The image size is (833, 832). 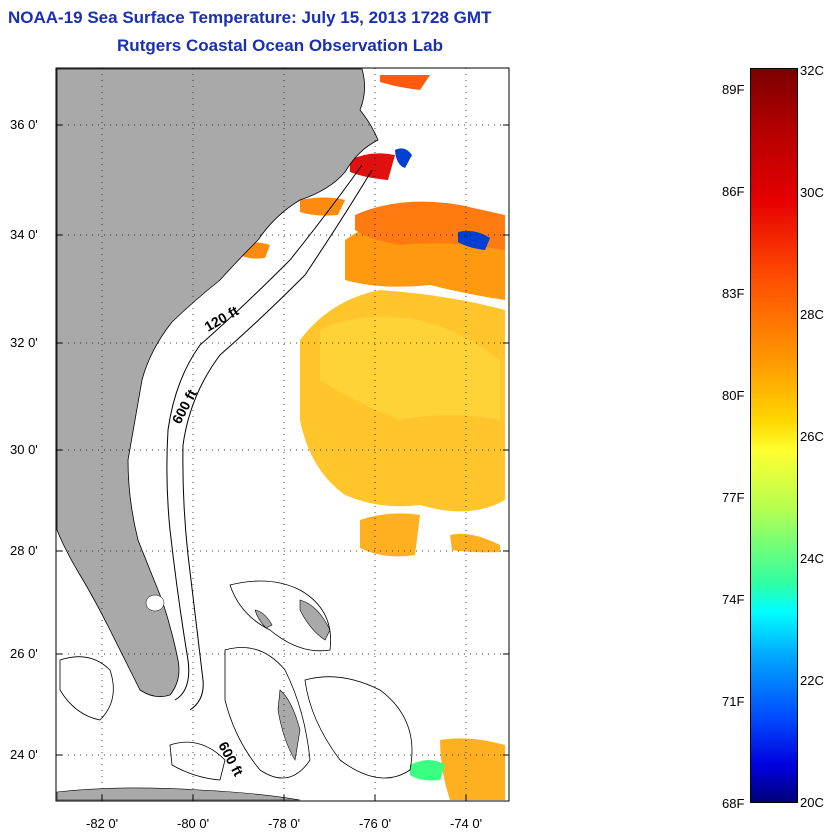 I want to click on lat-label-24: 24 0', so click(x=24, y=754).